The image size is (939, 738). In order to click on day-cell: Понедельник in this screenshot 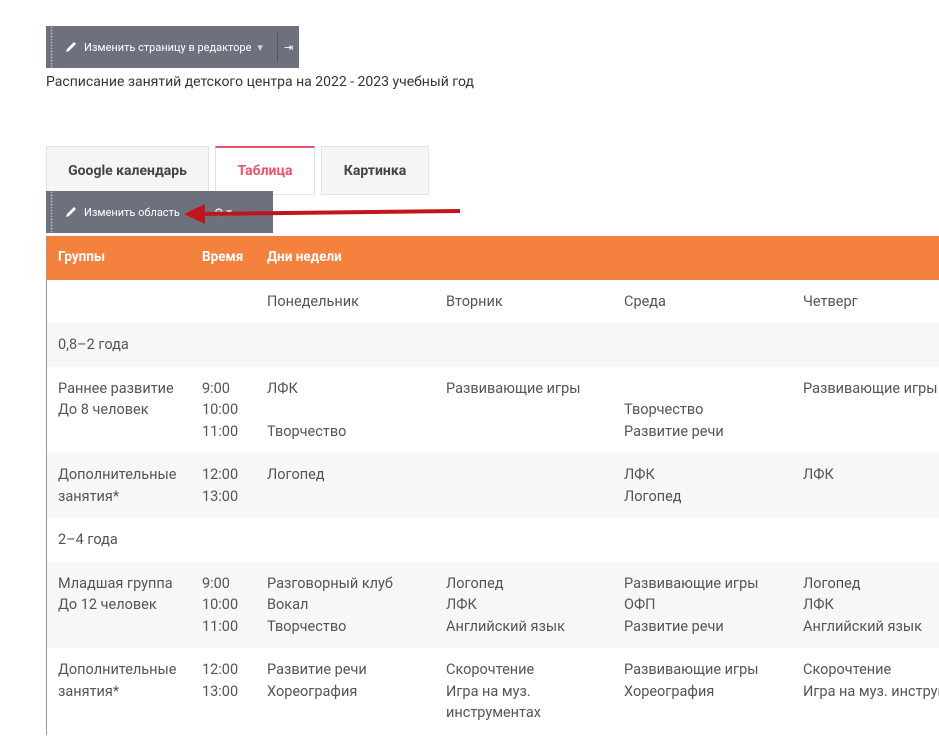, I will do `click(313, 301)`.